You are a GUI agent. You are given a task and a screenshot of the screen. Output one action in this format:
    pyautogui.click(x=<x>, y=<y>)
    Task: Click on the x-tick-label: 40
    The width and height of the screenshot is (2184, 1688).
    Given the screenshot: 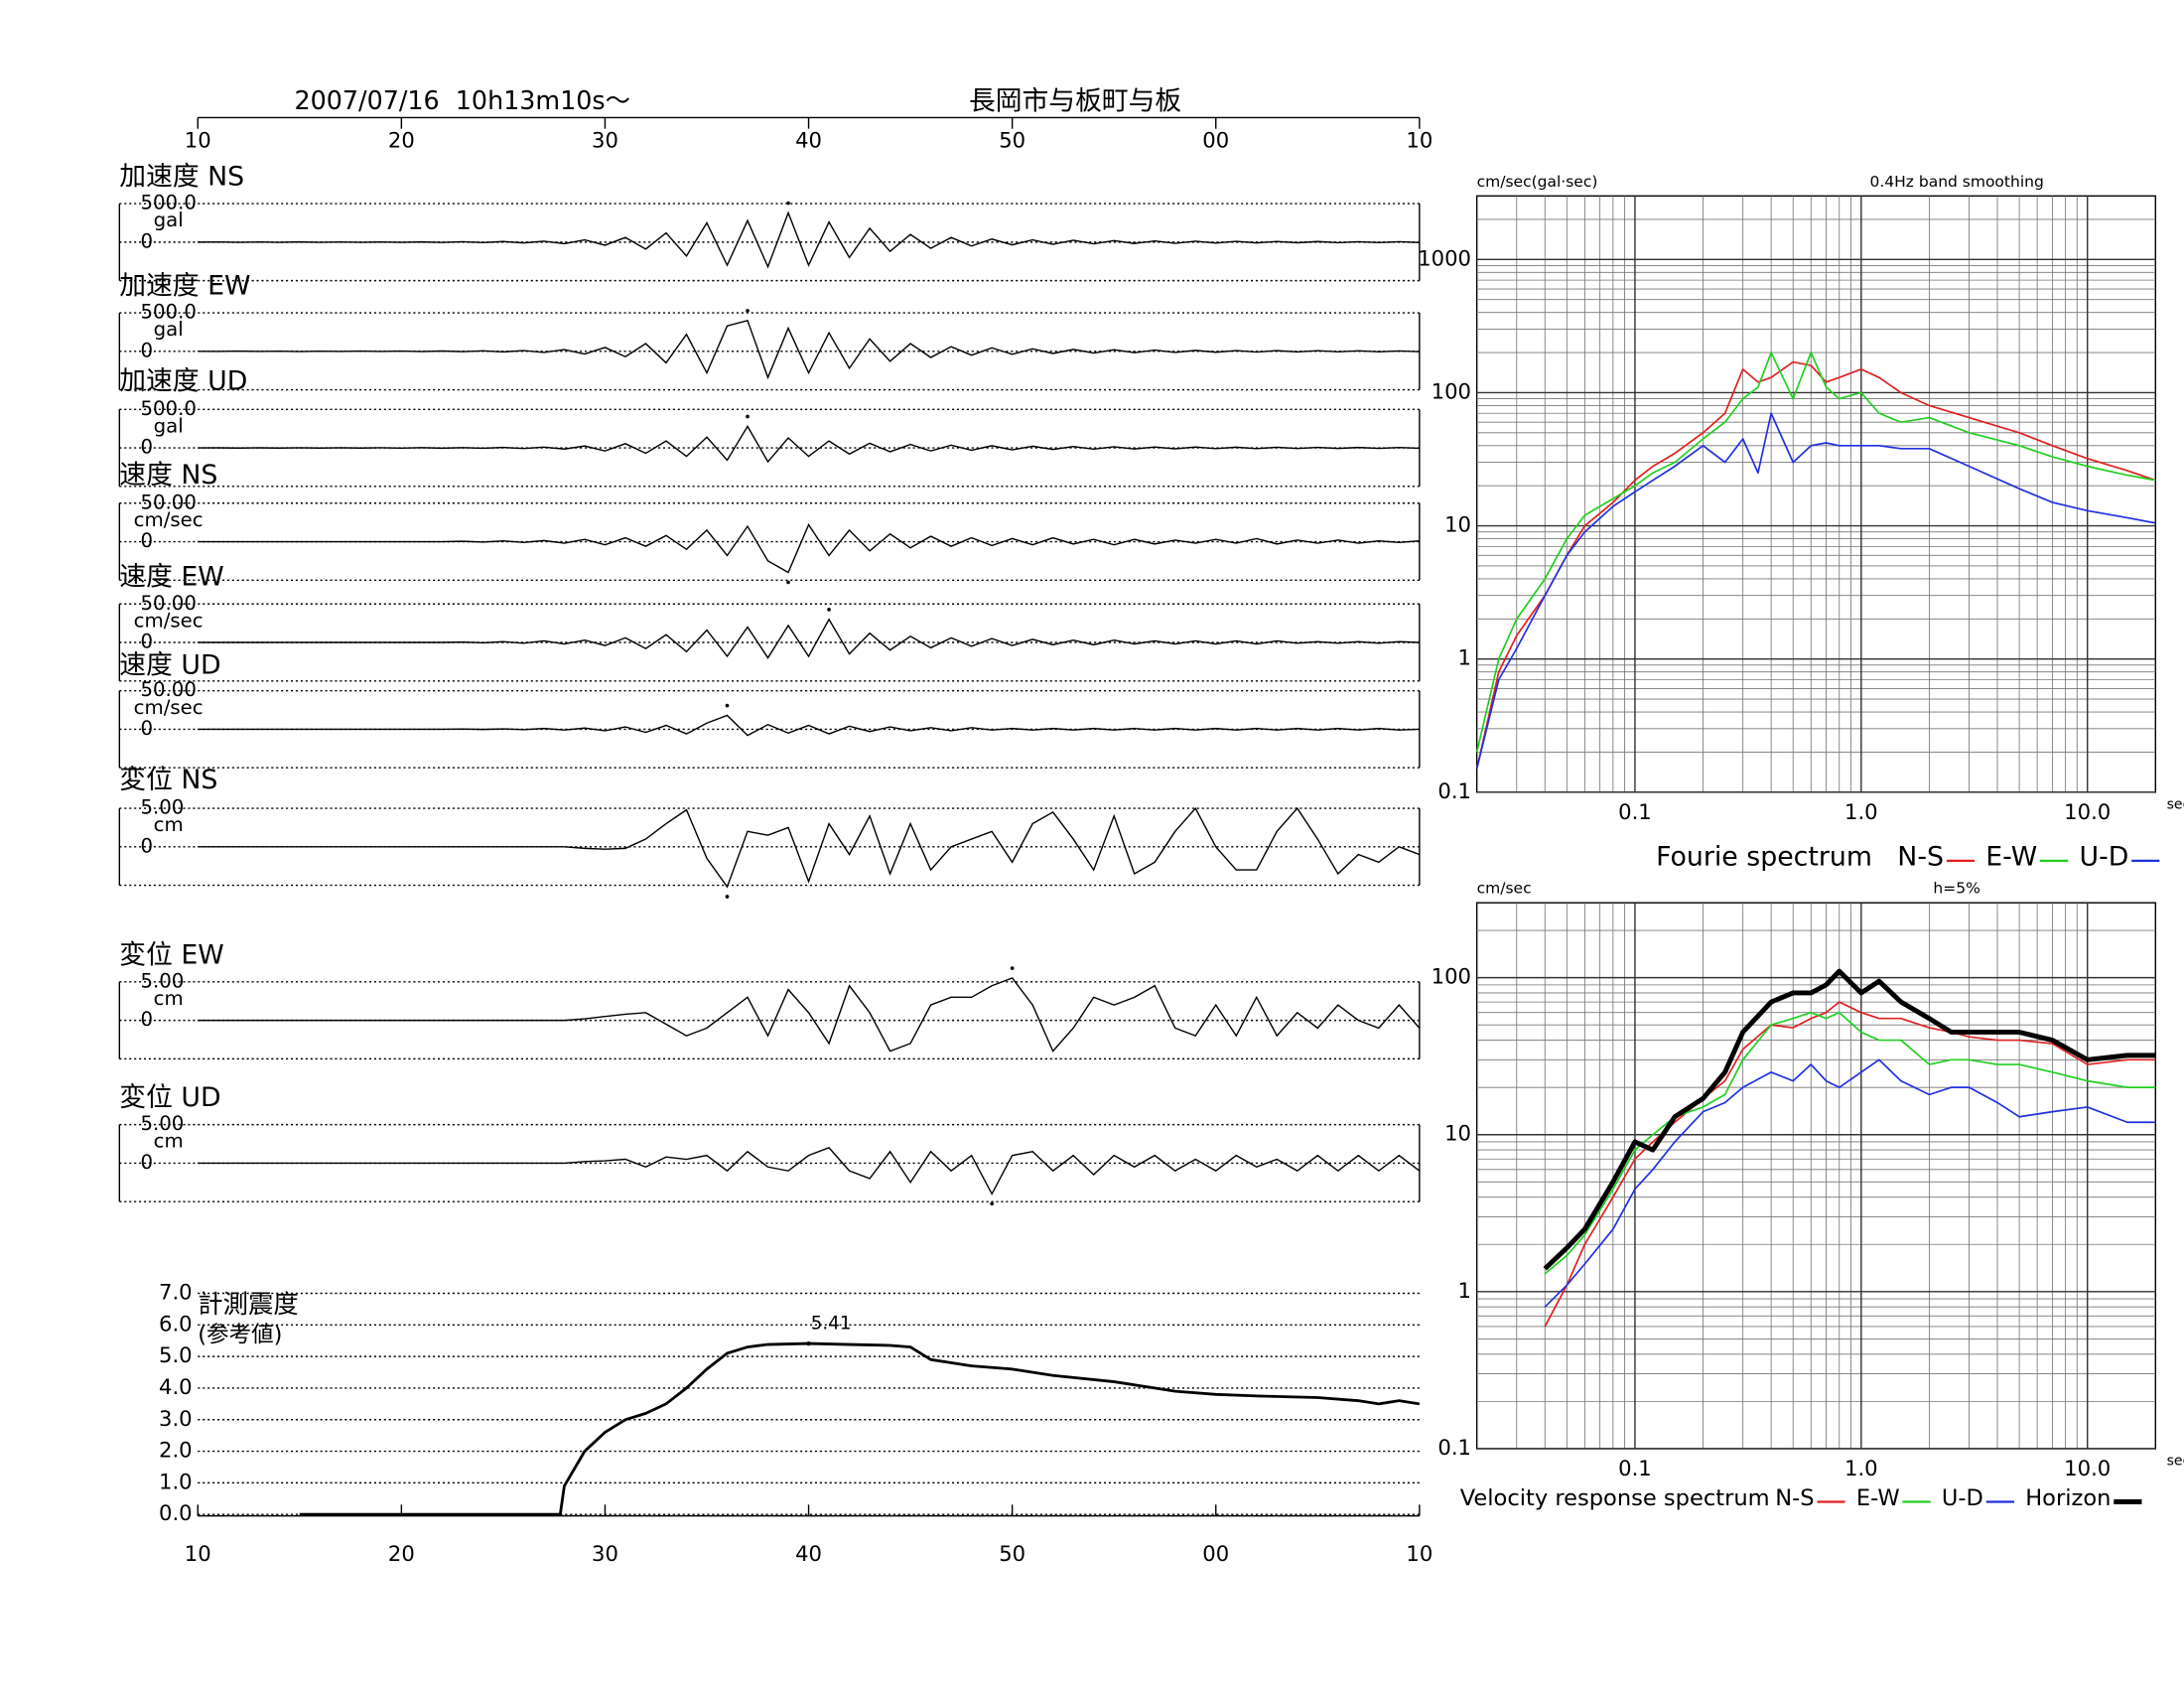 What is the action you would take?
    pyautogui.click(x=808, y=139)
    